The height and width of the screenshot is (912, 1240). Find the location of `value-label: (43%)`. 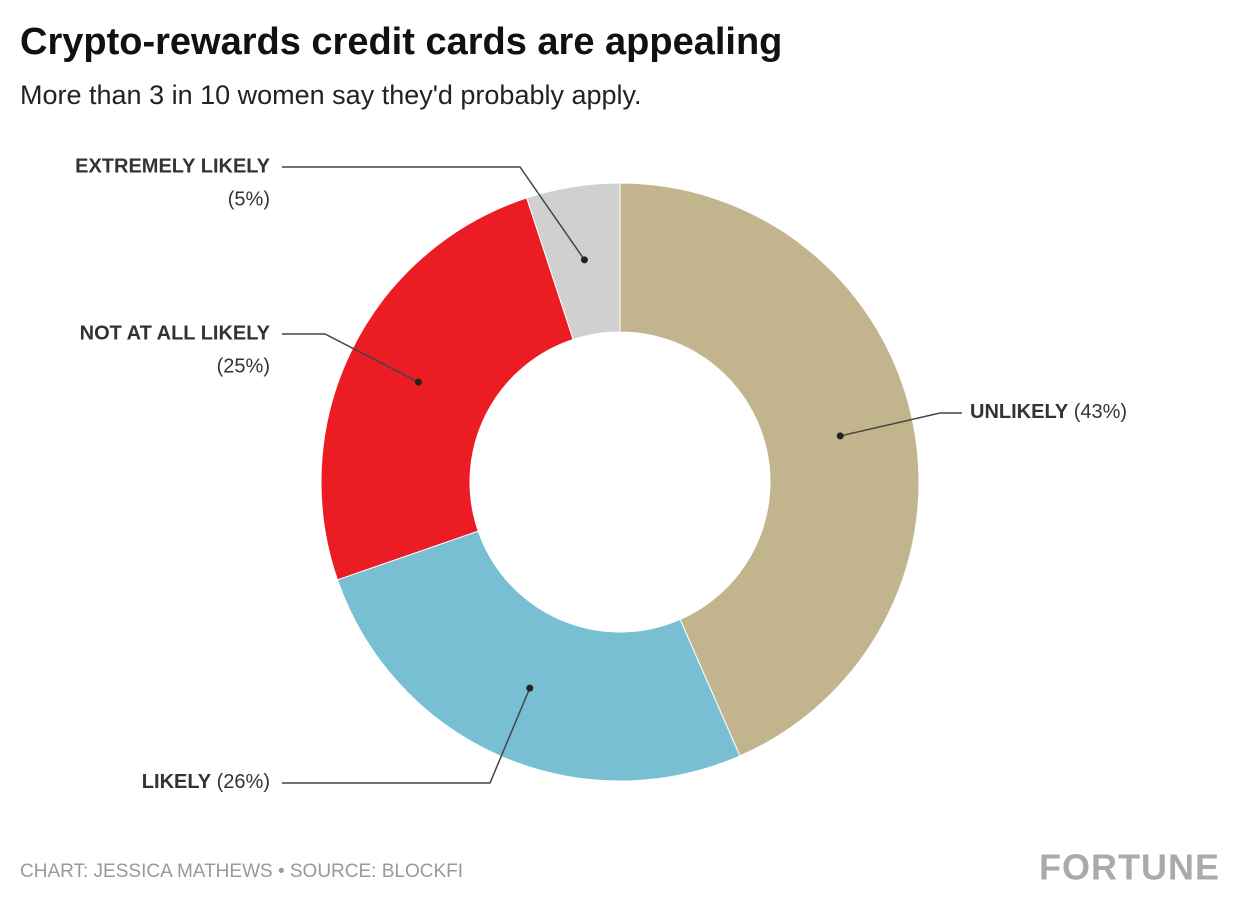

value-label: (43%) is located at coordinates (1100, 412).